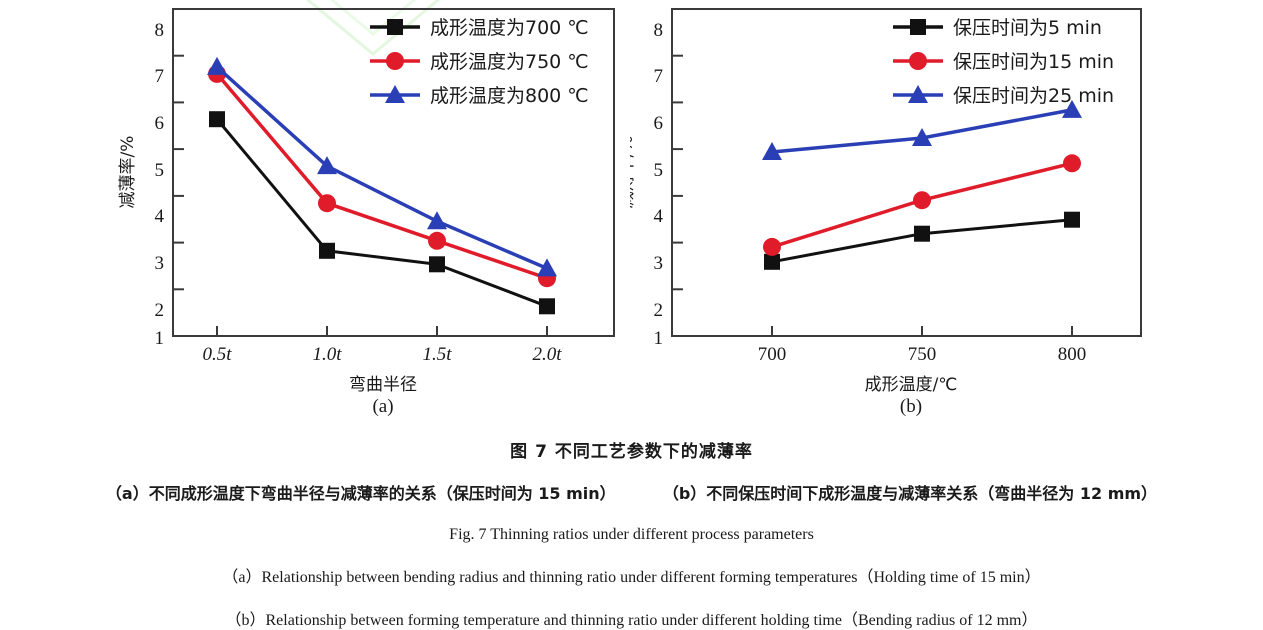 This screenshot has width=1263, height=630. I want to click on panel-a-series-blue-line, so click(381, 168).